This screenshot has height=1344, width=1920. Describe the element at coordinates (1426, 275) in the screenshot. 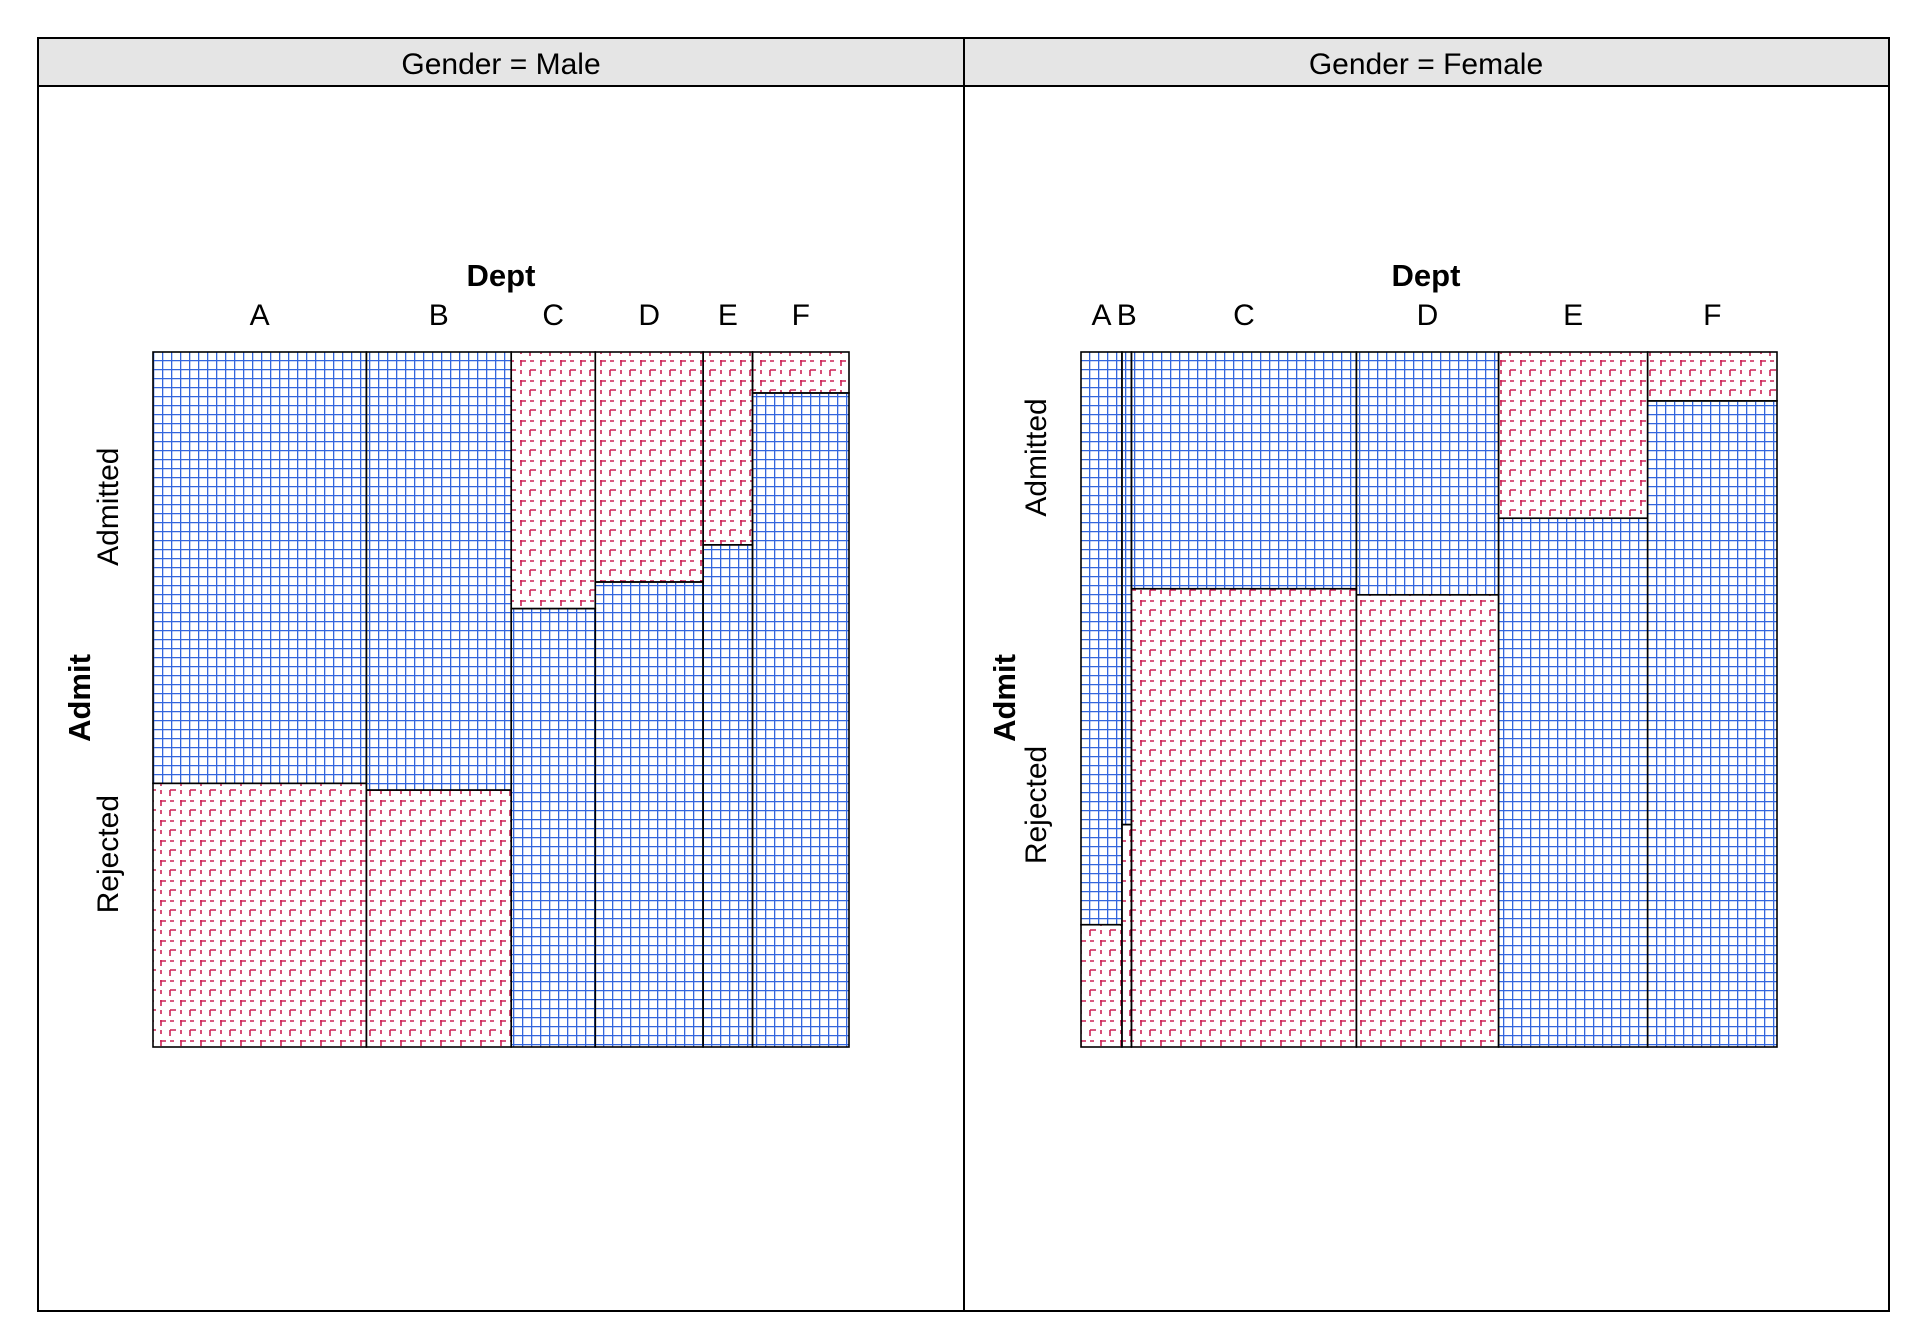

I see `female-x-axis-title: Dept` at that location.